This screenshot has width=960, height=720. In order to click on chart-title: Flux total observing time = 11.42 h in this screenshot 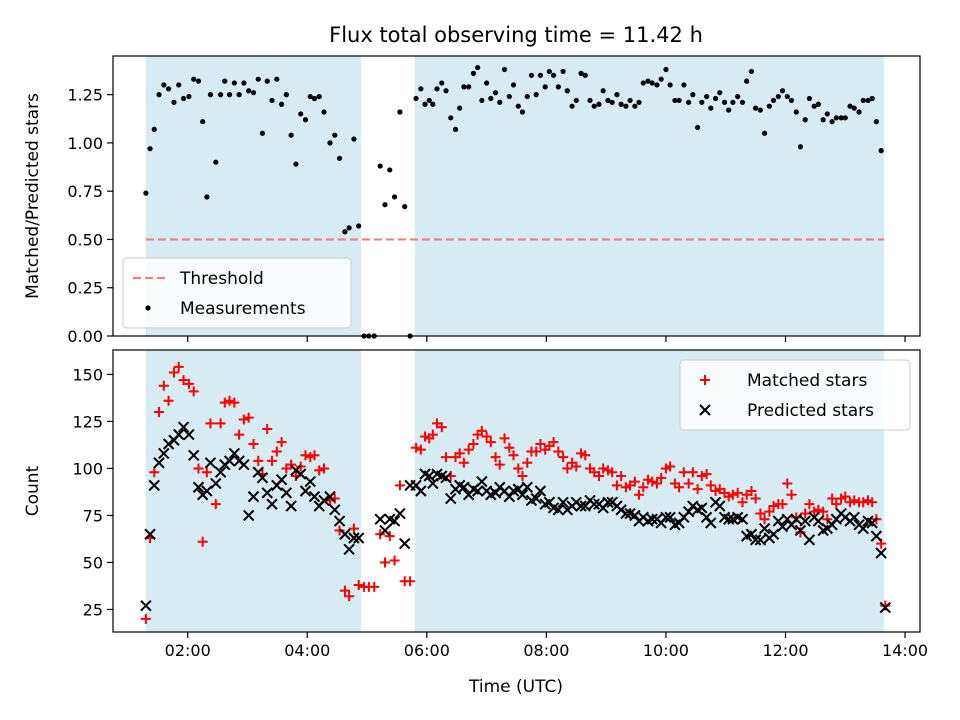, I will do `click(516, 35)`.